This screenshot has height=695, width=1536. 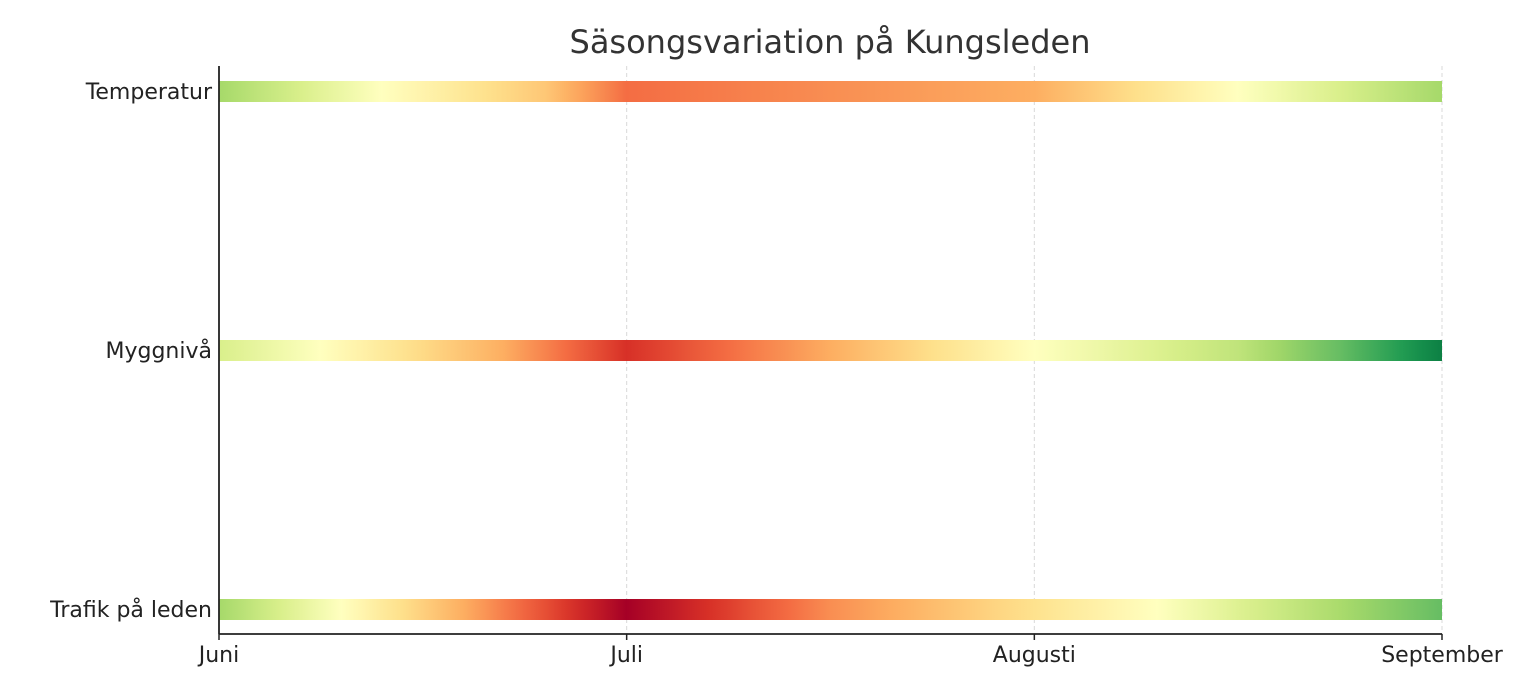 I want to click on x-tick-label: Augusti, so click(x=1034, y=655).